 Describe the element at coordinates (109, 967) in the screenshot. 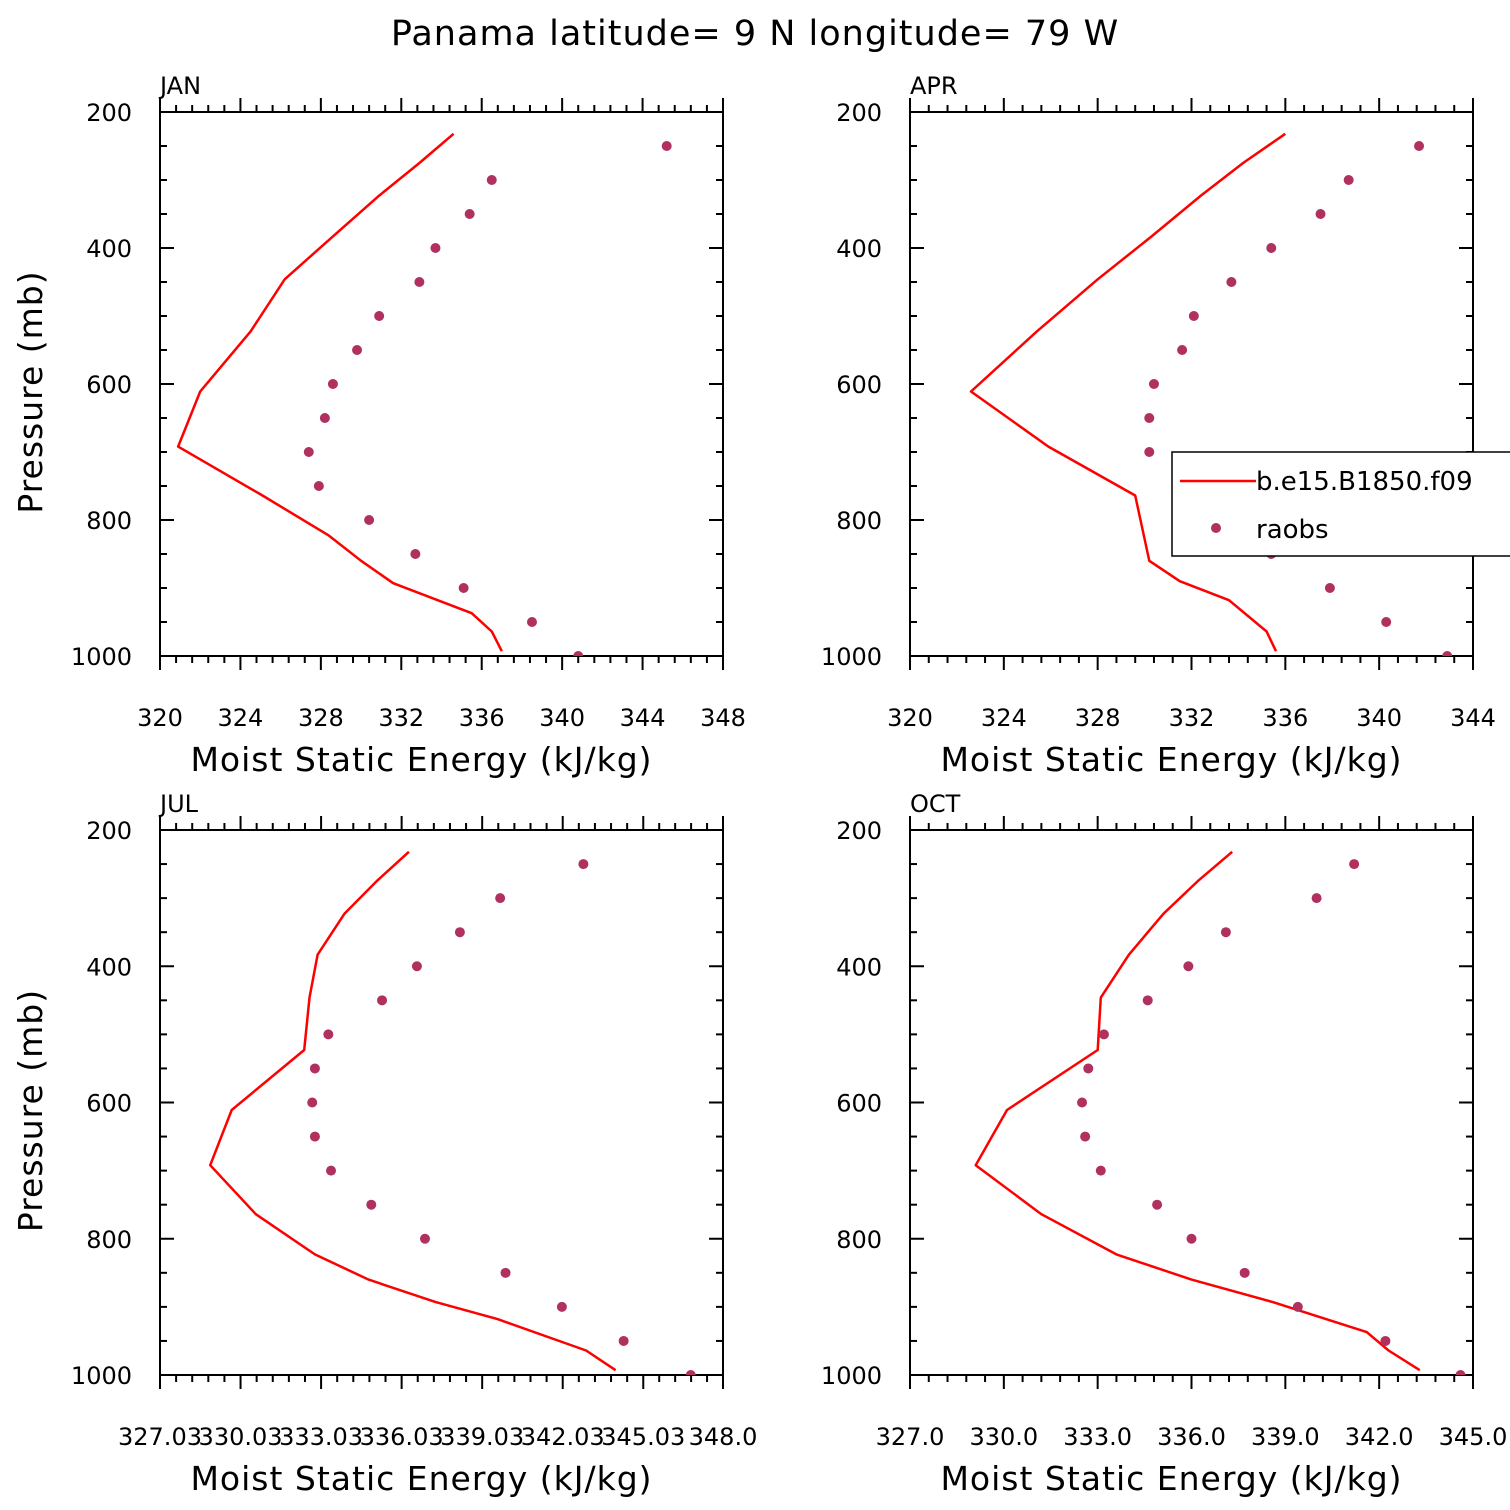

I see `y-tick-label: 400` at that location.